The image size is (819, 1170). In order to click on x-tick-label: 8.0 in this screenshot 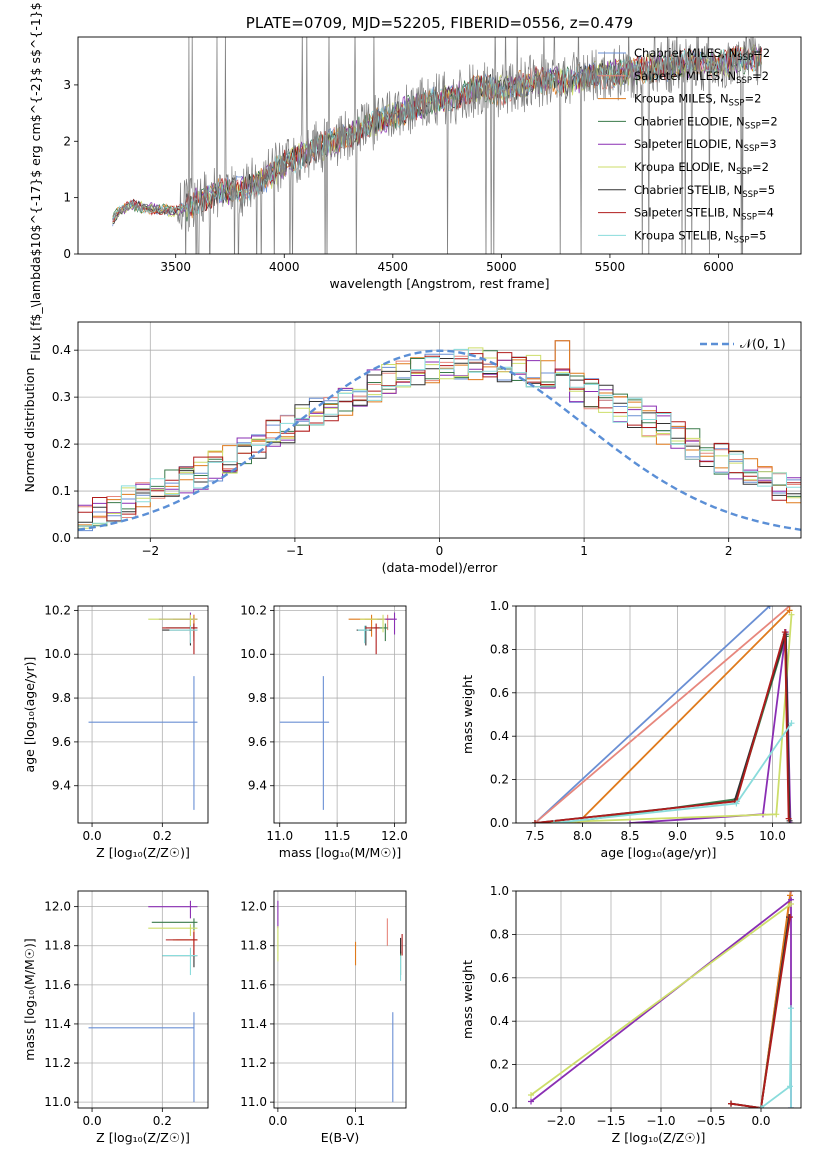, I will do `click(582, 836)`.